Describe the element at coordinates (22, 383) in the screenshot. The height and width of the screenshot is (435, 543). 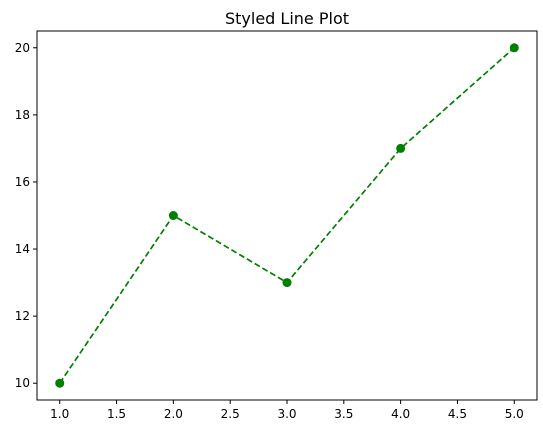
I see `y-tick-label: 10` at that location.